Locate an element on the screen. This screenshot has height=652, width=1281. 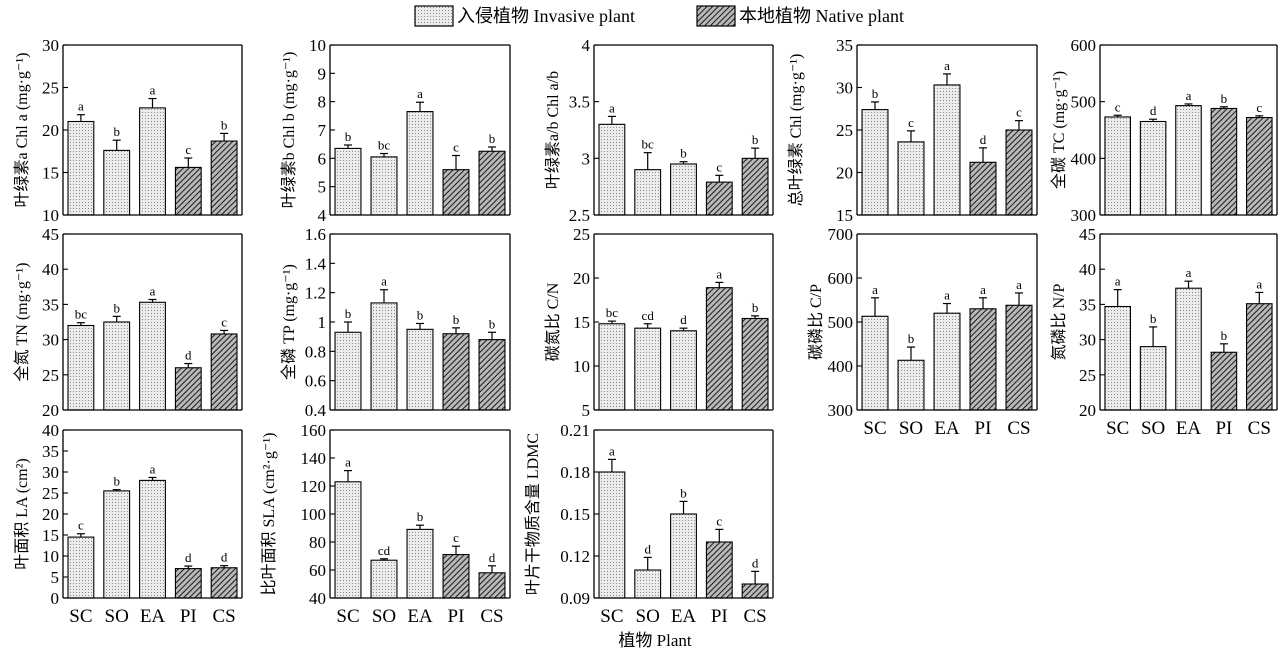
y-axis-title-chlb: 叶绿素b Chl b (mg·g⁻¹) is located at coordinates (289, 130).